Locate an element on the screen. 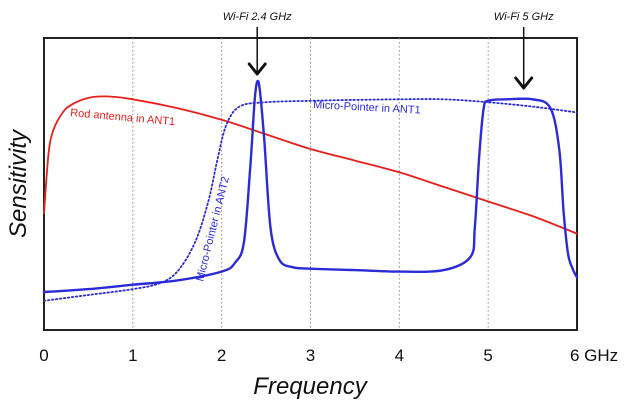 Image resolution: width=638 pixels, height=403 pixels. series-label-micro-pointer-ant2: Micro-Pointer in ANT2 is located at coordinates (213, 228).